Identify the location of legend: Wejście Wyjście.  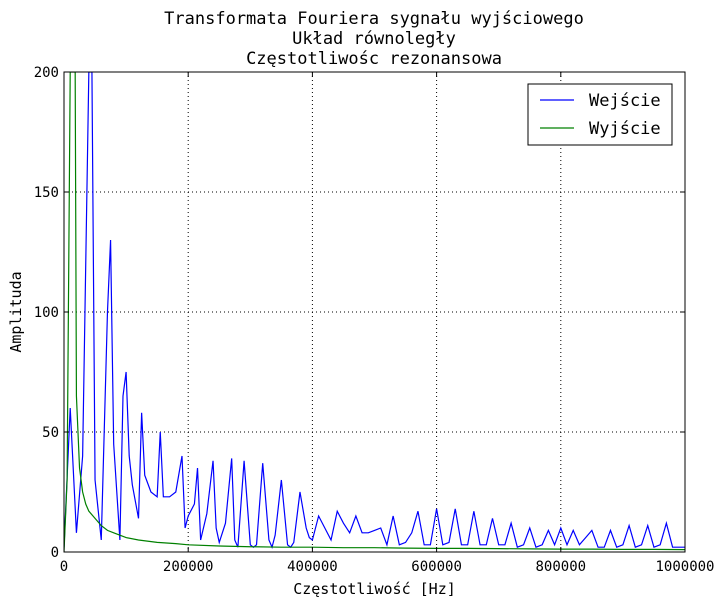
(600, 114).